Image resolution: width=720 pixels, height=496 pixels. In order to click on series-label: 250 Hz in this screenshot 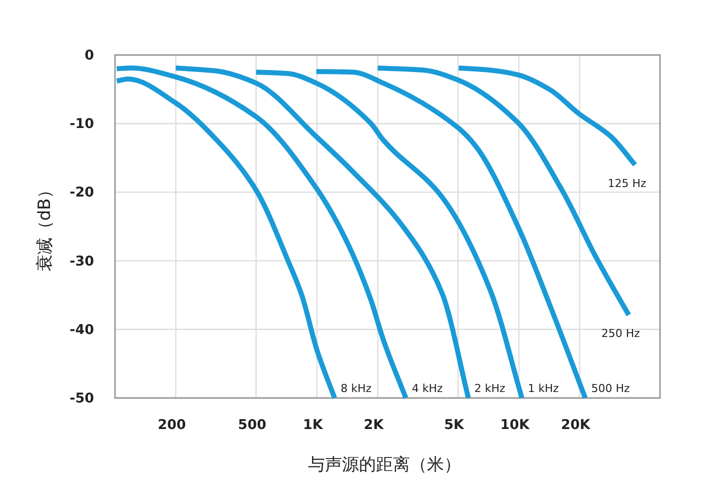, I will do `click(620, 333)`.